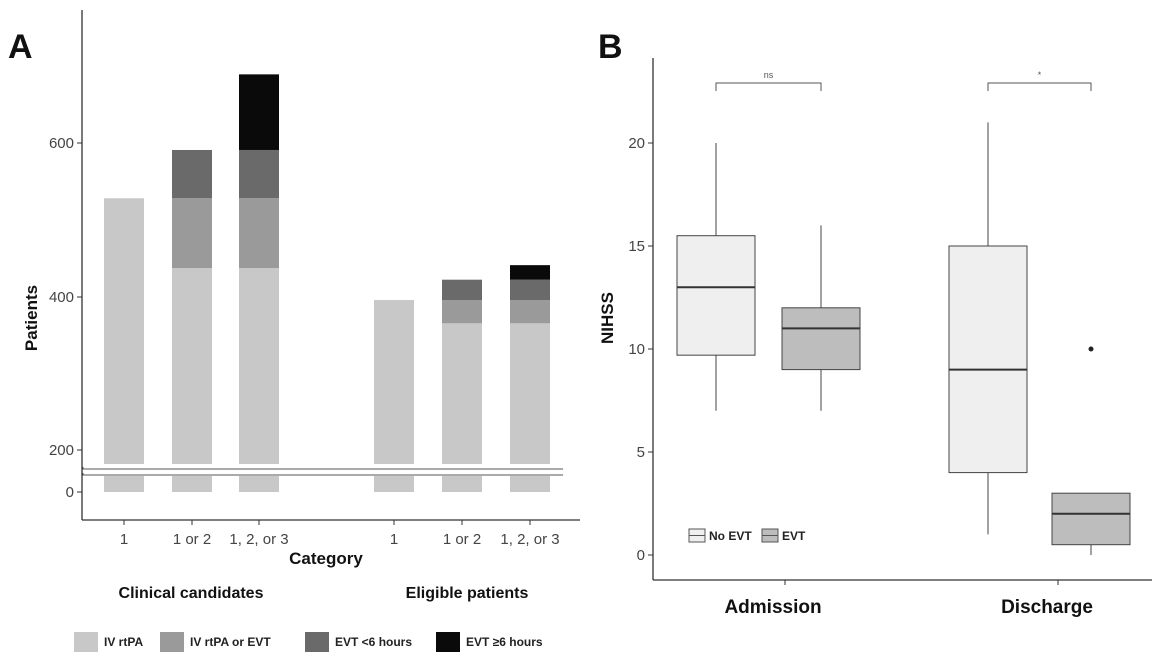 The height and width of the screenshot is (656, 1154). Describe the element at coordinates (65, 318) in the screenshot. I see `panel-a-ticks: 0 200 400 600` at that location.